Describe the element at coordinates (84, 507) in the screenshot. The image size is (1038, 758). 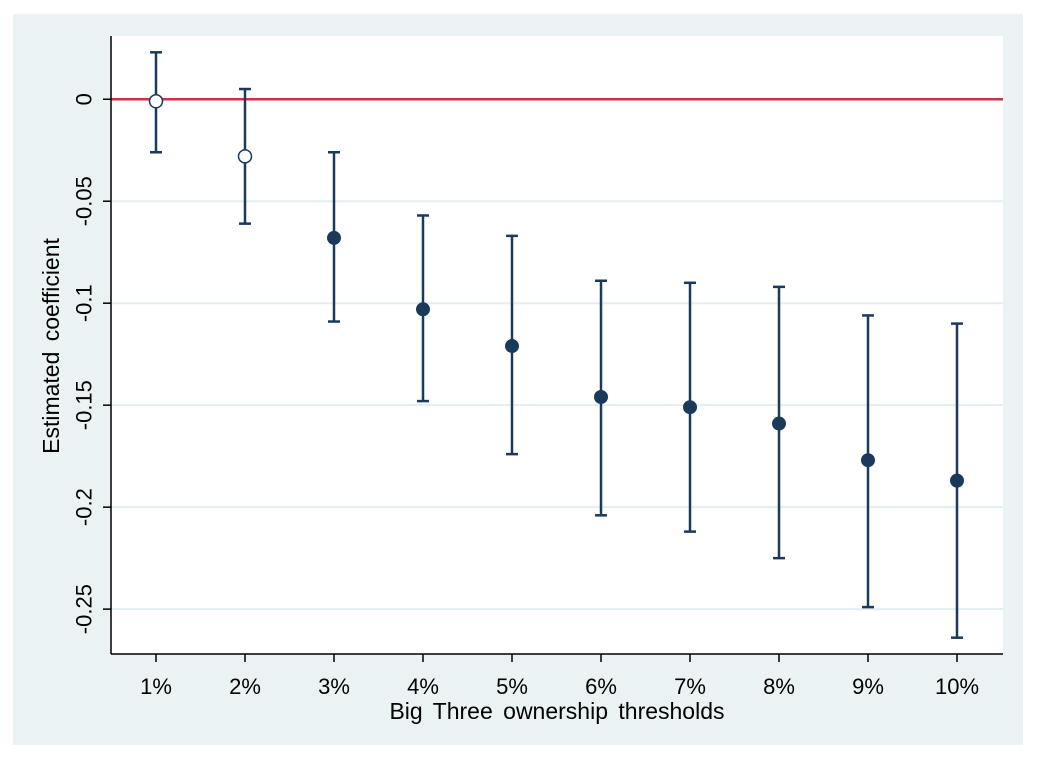
I see `y-tick-label: -0.2` at that location.